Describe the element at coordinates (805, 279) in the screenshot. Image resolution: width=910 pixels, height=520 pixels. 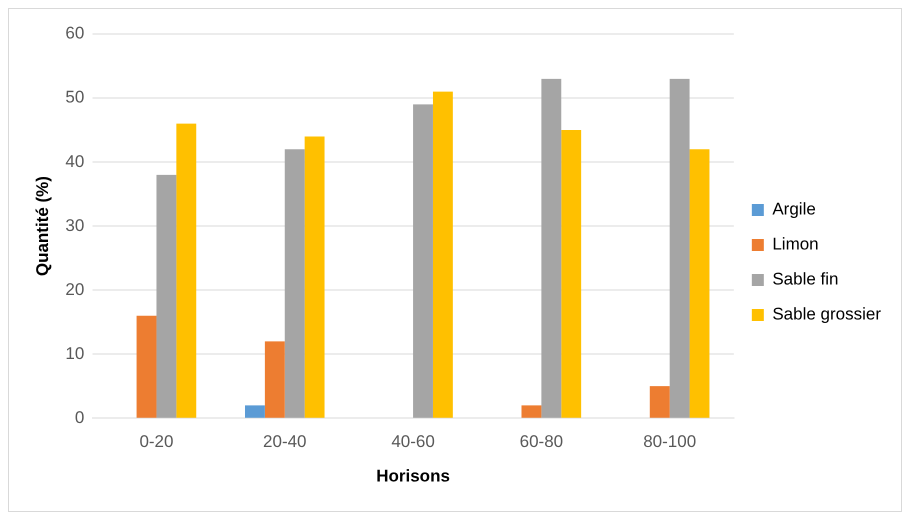
I see `legend-label: Sable fin` at that location.